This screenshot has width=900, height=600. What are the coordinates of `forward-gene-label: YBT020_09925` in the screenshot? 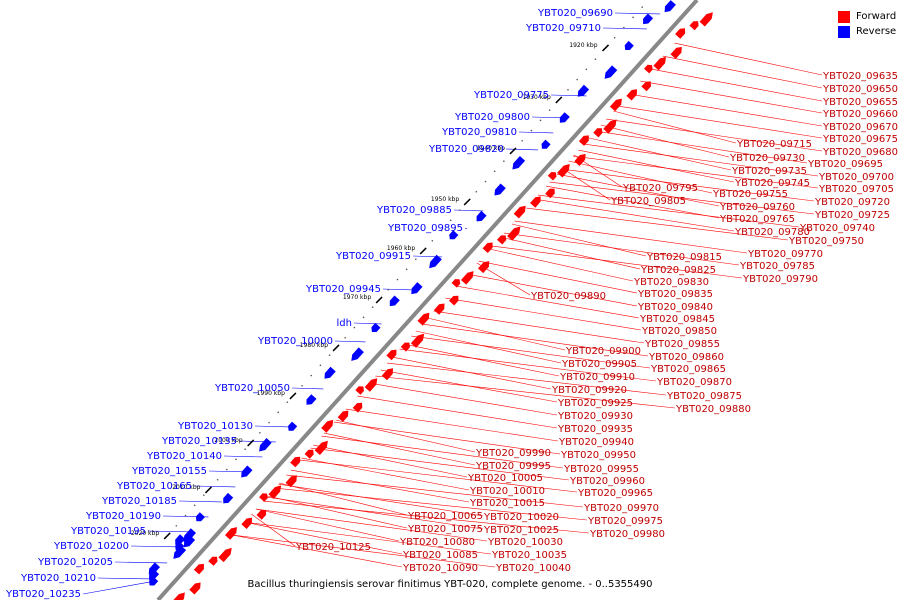 It's located at (595, 403).